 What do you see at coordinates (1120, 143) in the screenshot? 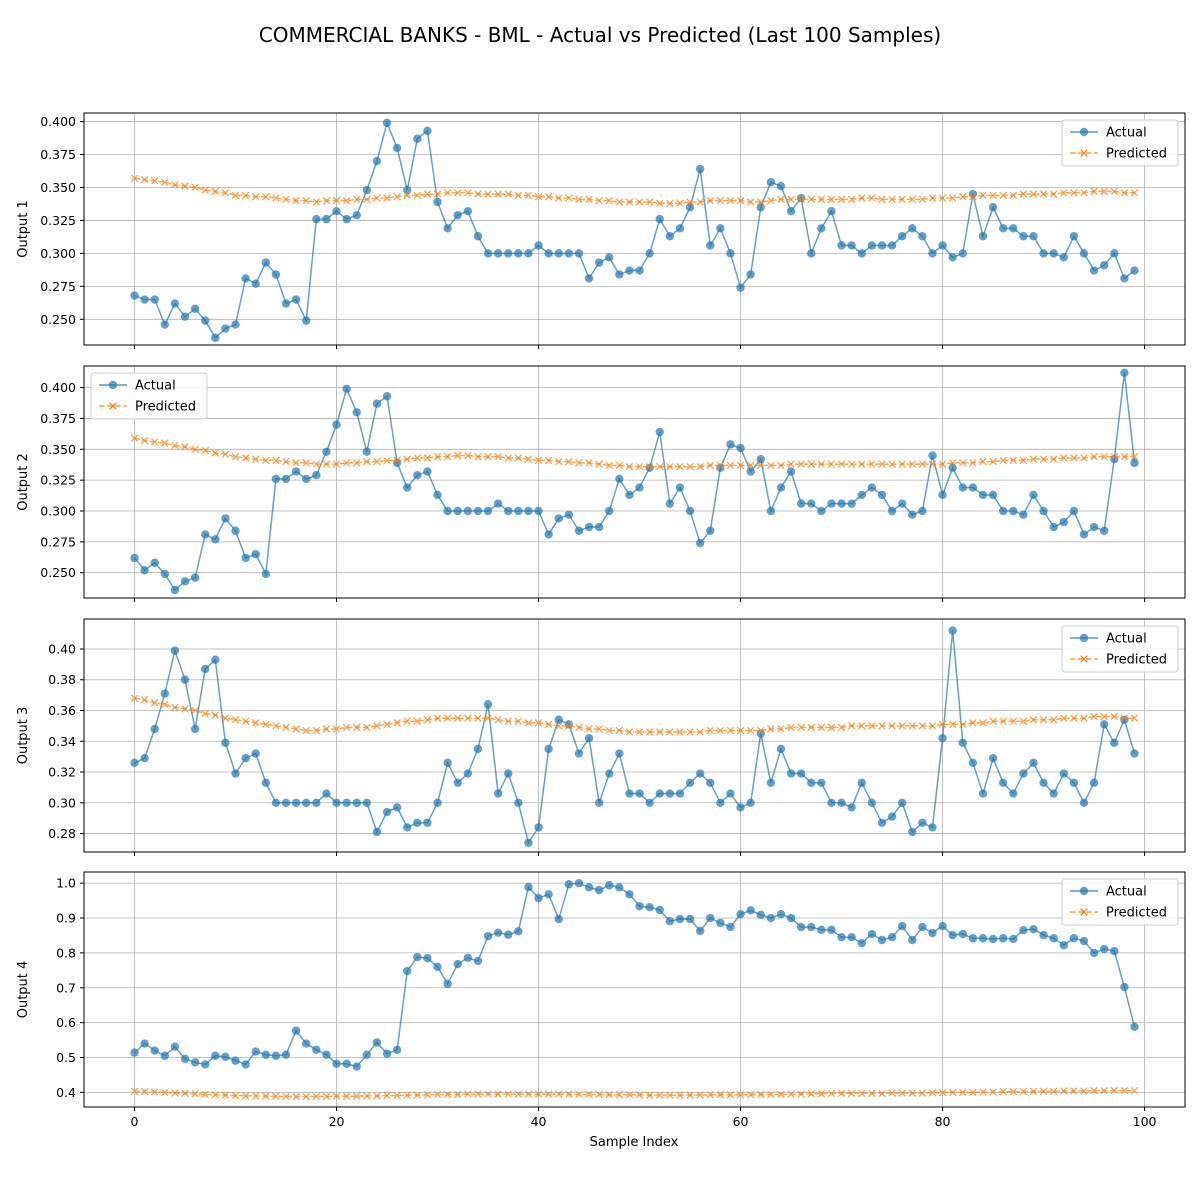
I see `legend: Actual Predicted` at bounding box center [1120, 143].